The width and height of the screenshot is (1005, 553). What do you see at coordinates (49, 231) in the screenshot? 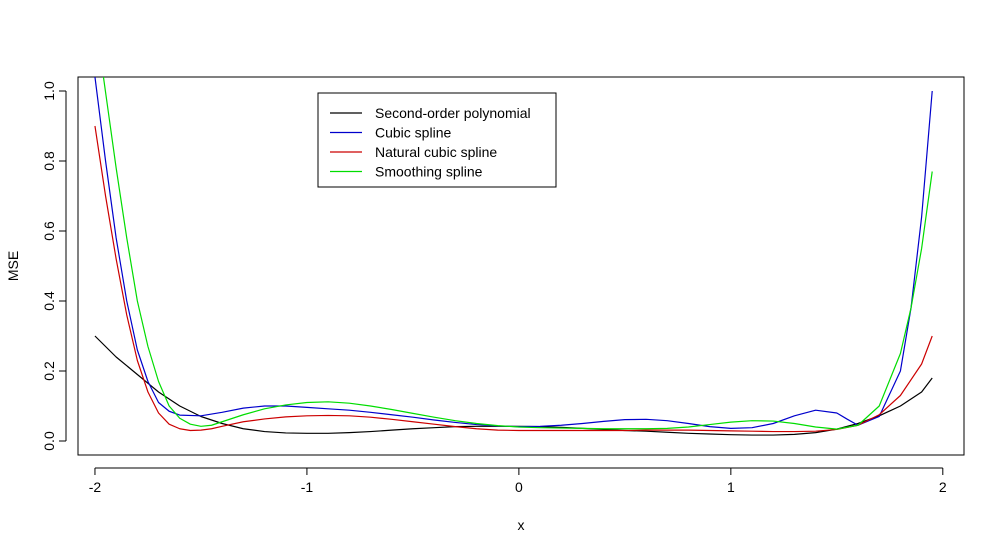
I see `y-tick-label-3: 0.6` at bounding box center [49, 231].